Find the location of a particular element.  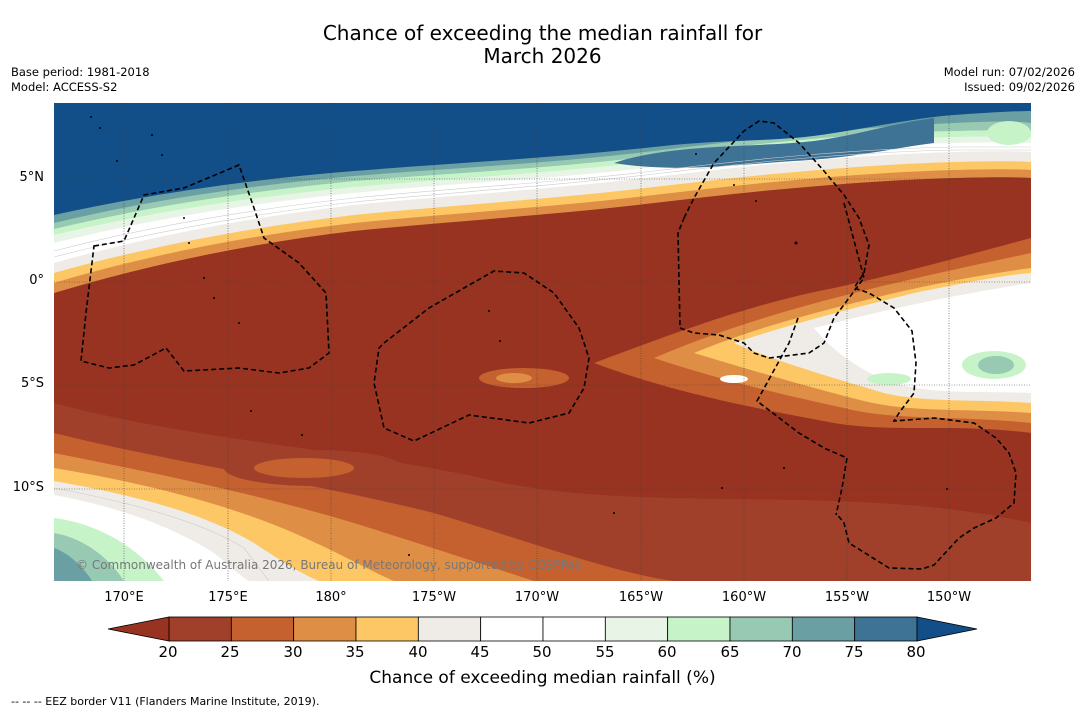

colorbar-tick-75: 75 is located at coordinates (854, 652).